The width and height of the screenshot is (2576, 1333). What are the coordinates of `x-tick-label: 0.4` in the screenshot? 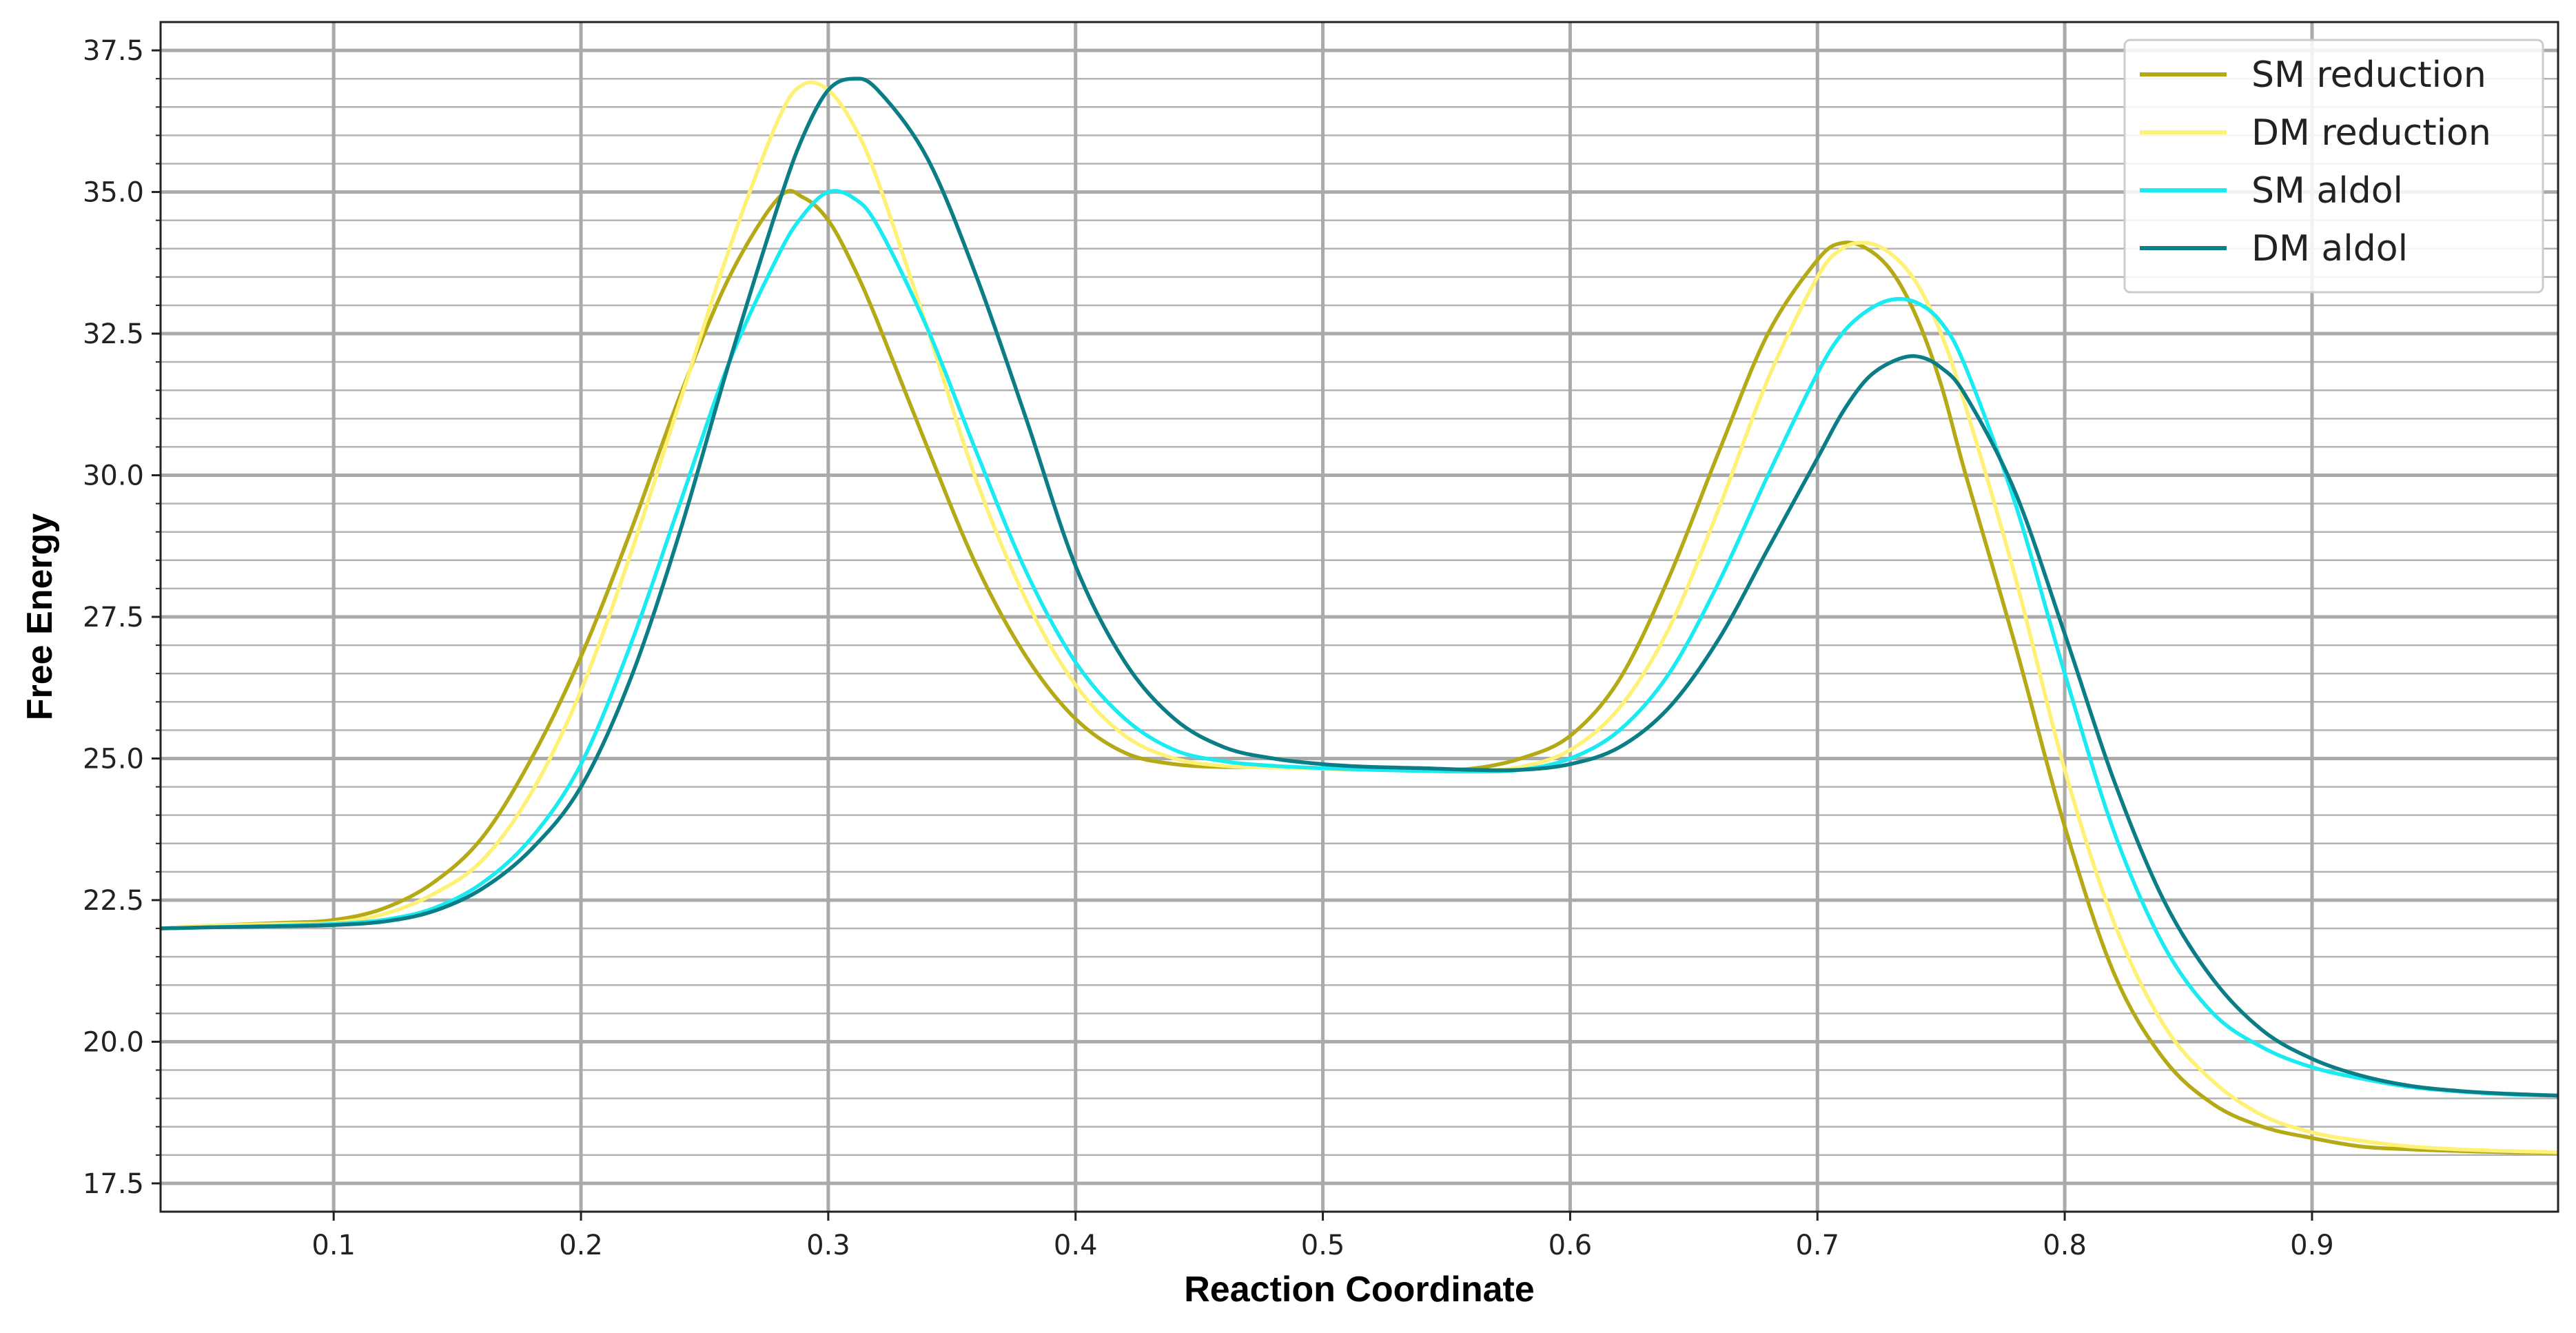 It's located at (1076, 1245).